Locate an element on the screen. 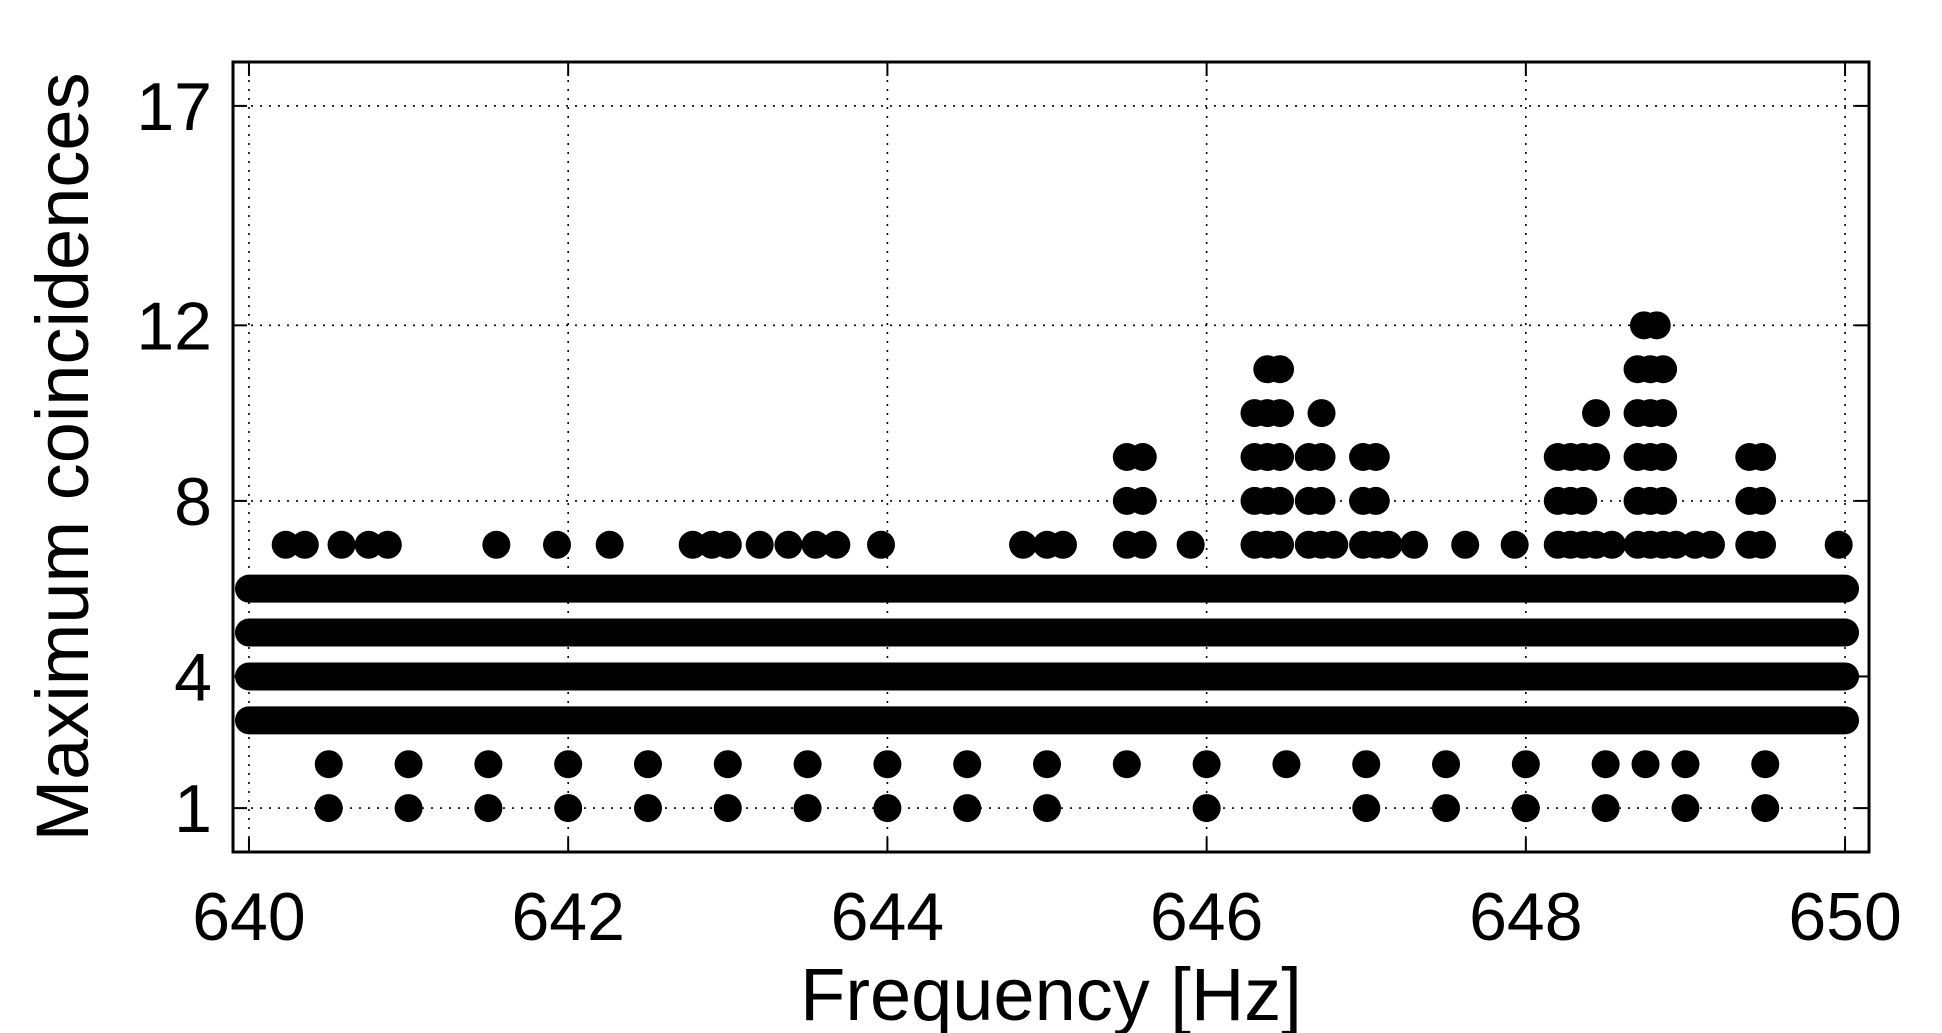 This screenshot has width=1942, height=1033. y-tick-label: 17 is located at coordinates (174, 107).